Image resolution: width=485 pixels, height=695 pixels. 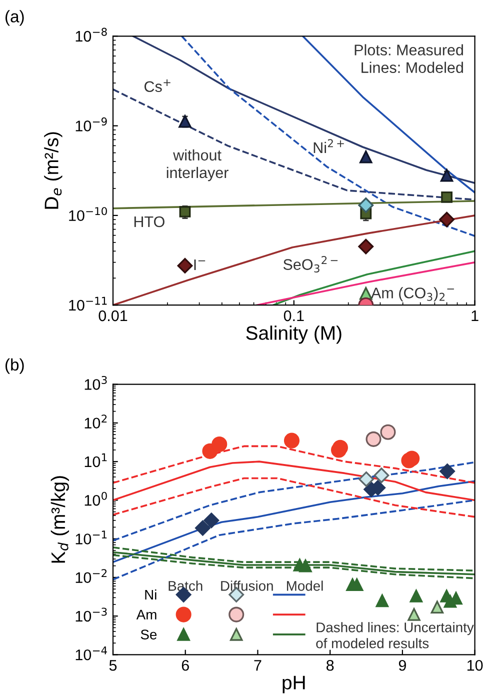 I want to click on x-tick-label: 10, so click(x=475, y=665).